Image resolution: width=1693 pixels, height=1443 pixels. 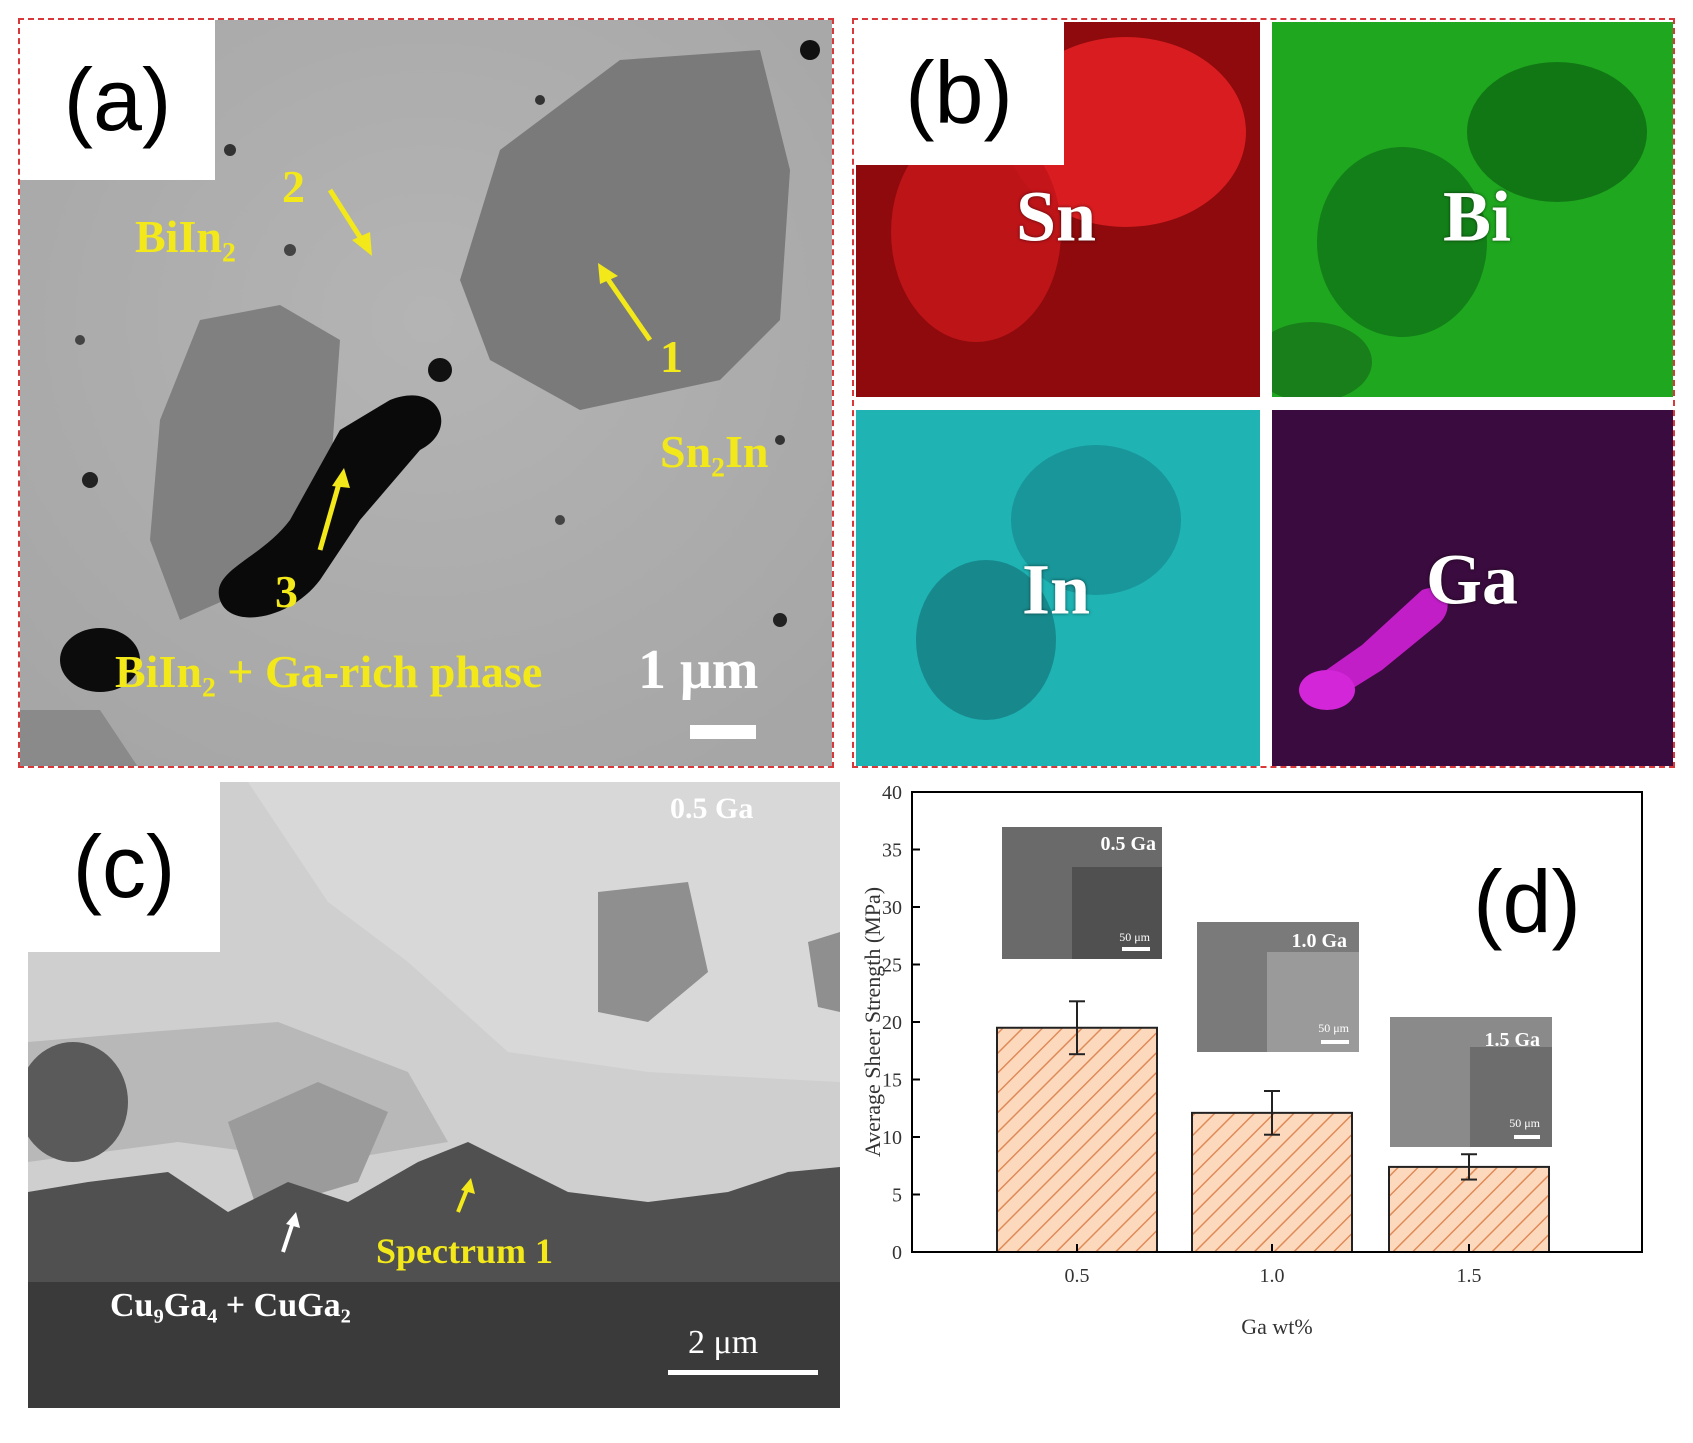 I want to click on y-tick-label: 35, so click(x=892, y=851).